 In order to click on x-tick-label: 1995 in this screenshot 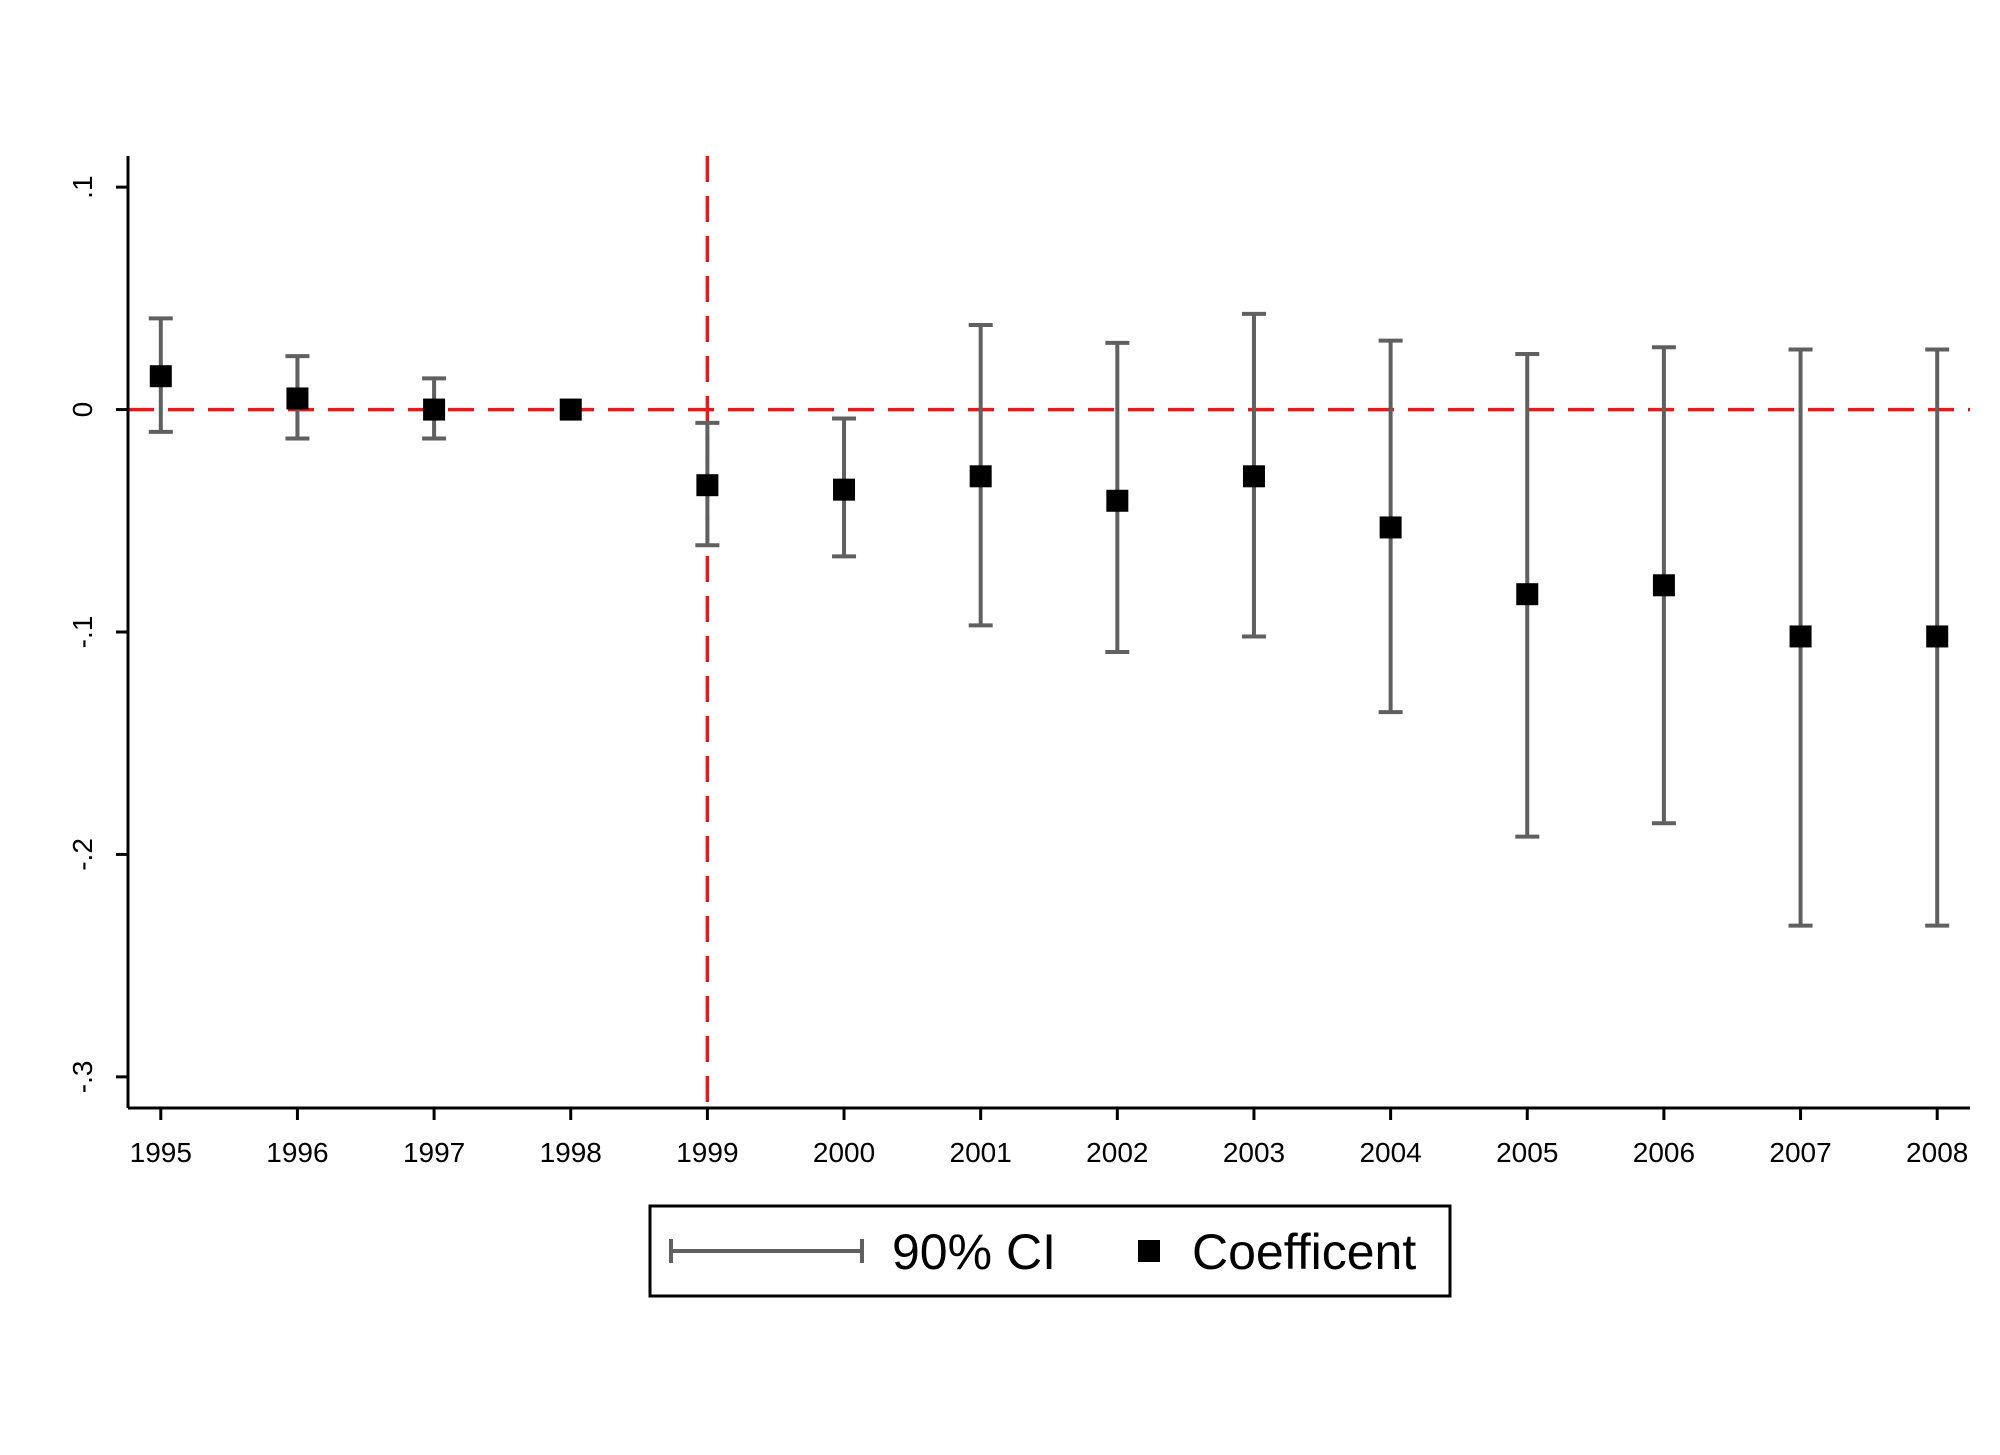, I will do `click(161, 1152)`.